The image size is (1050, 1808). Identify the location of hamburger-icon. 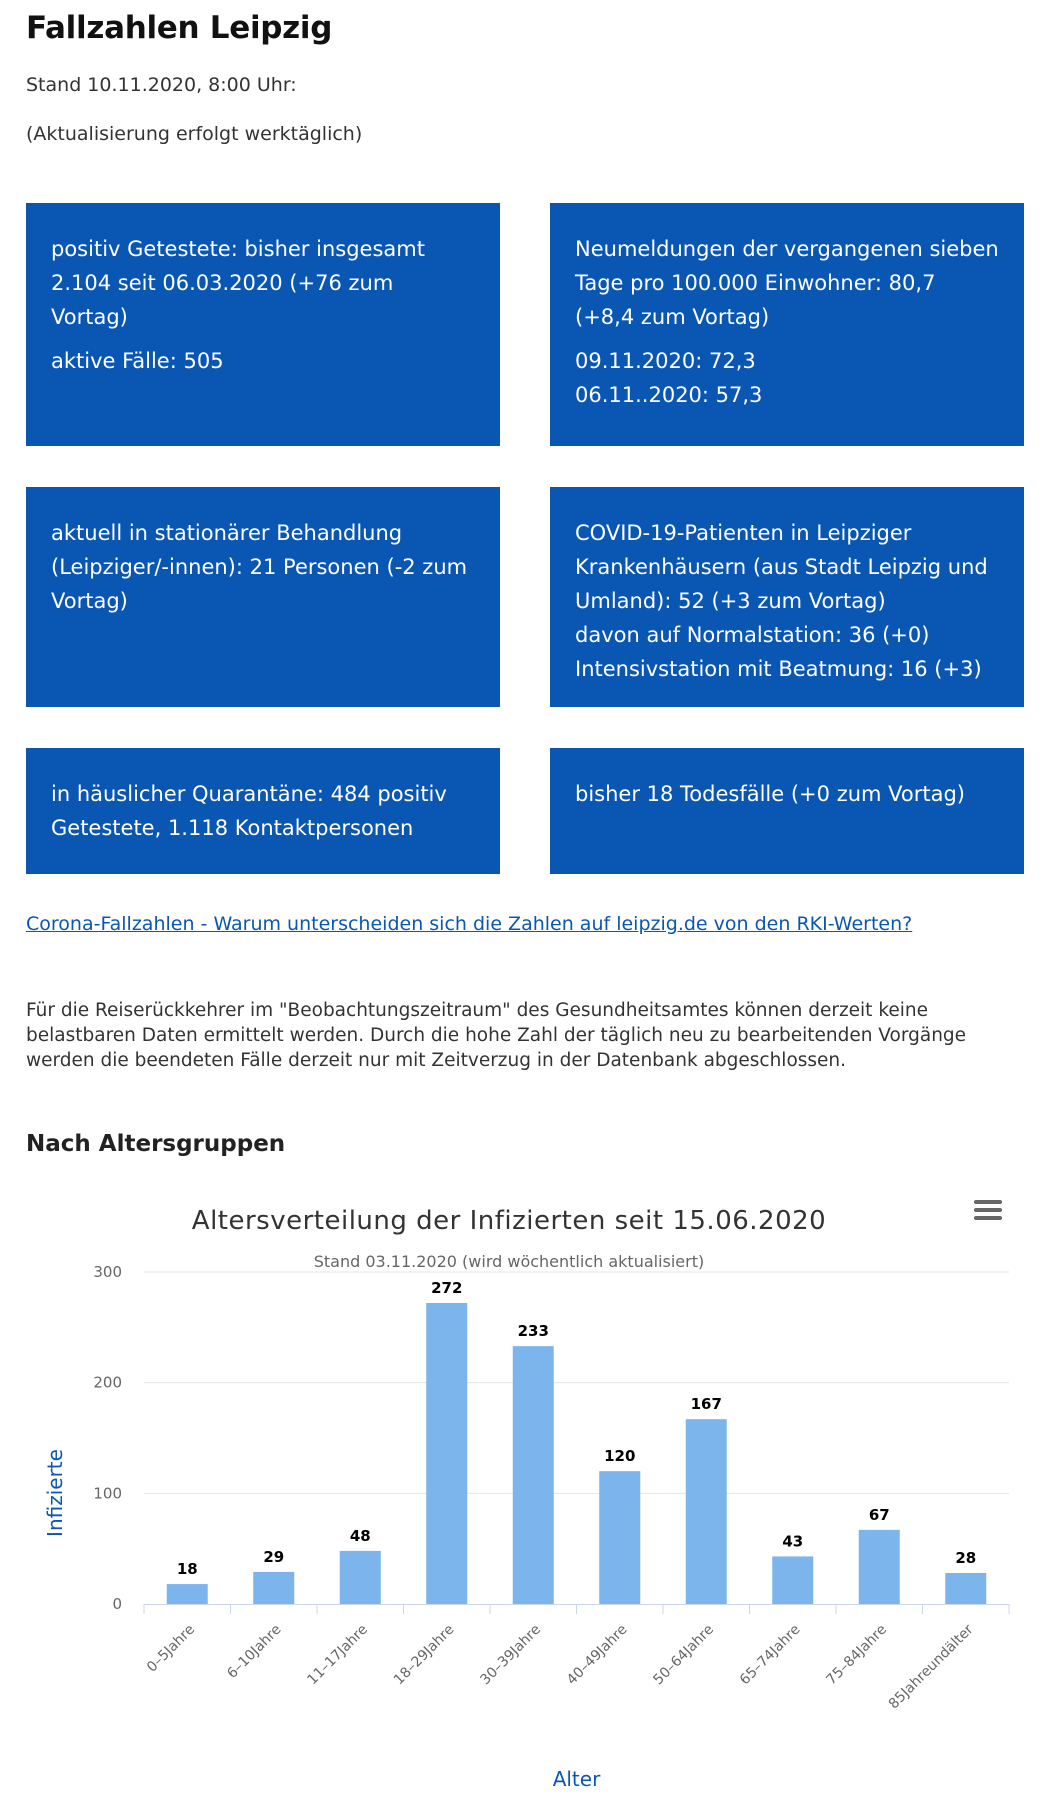
(988, 1202).